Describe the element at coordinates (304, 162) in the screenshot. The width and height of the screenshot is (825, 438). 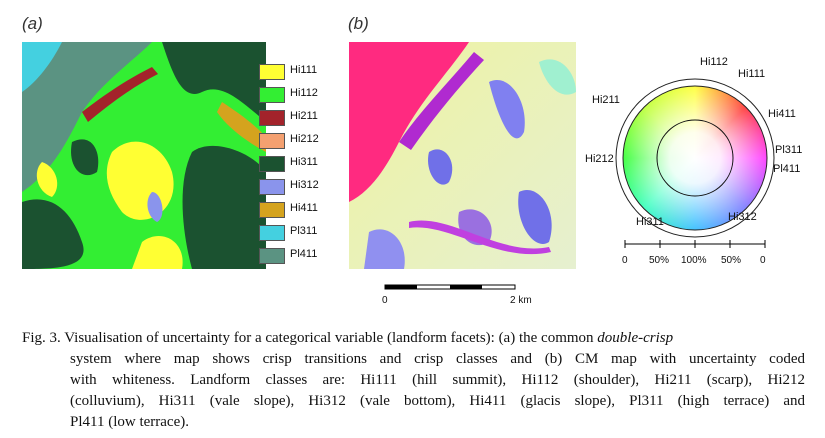
I see `legend-label: Hi311` at that location.